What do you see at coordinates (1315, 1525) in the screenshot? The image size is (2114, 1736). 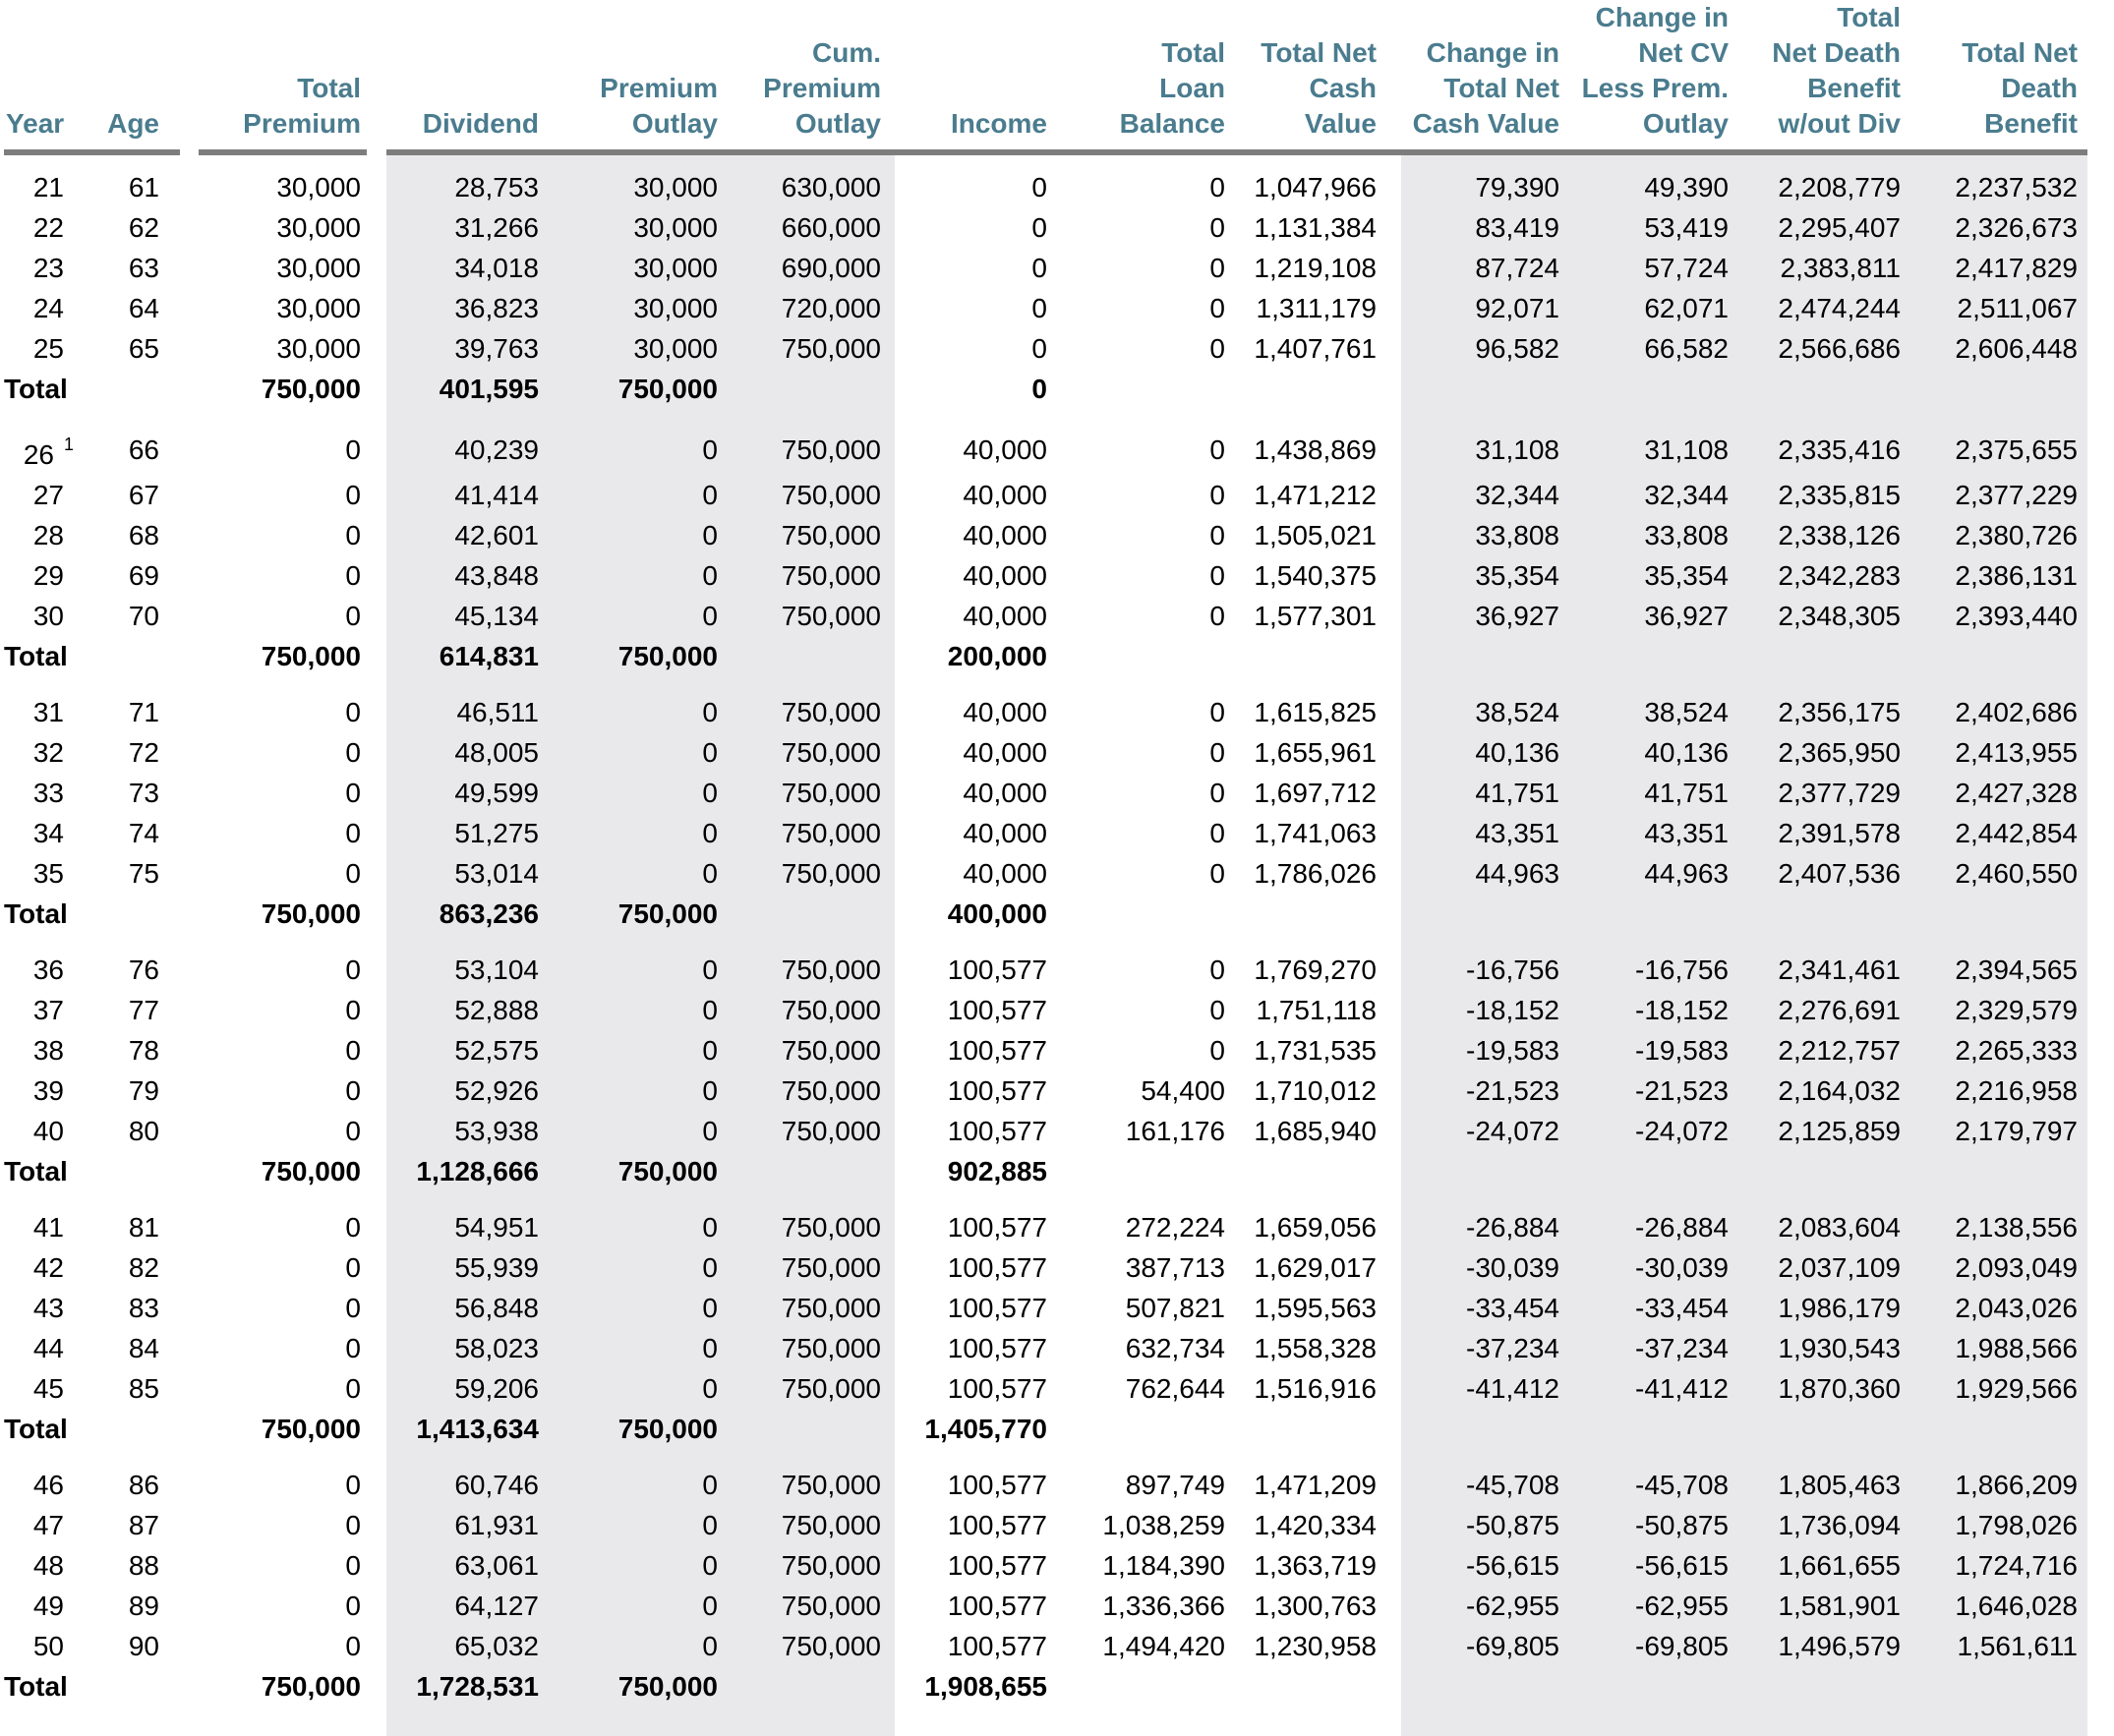 I see `cell-total_net_cash_value: 1,420,334` at bounding box center [1315, 1525].